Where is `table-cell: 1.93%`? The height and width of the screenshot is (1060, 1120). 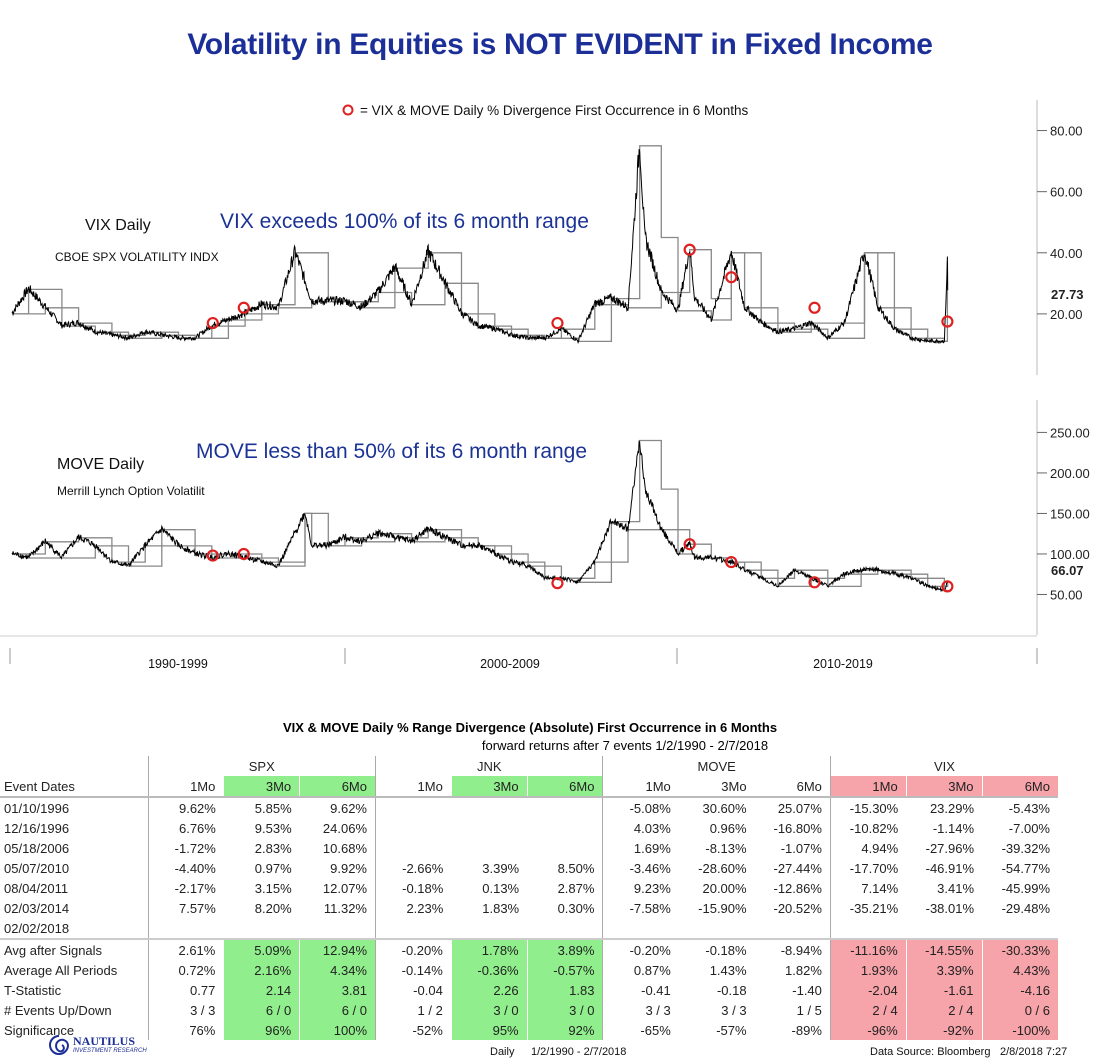 table-cell: 1.93% is located at coordinates (868, 970).